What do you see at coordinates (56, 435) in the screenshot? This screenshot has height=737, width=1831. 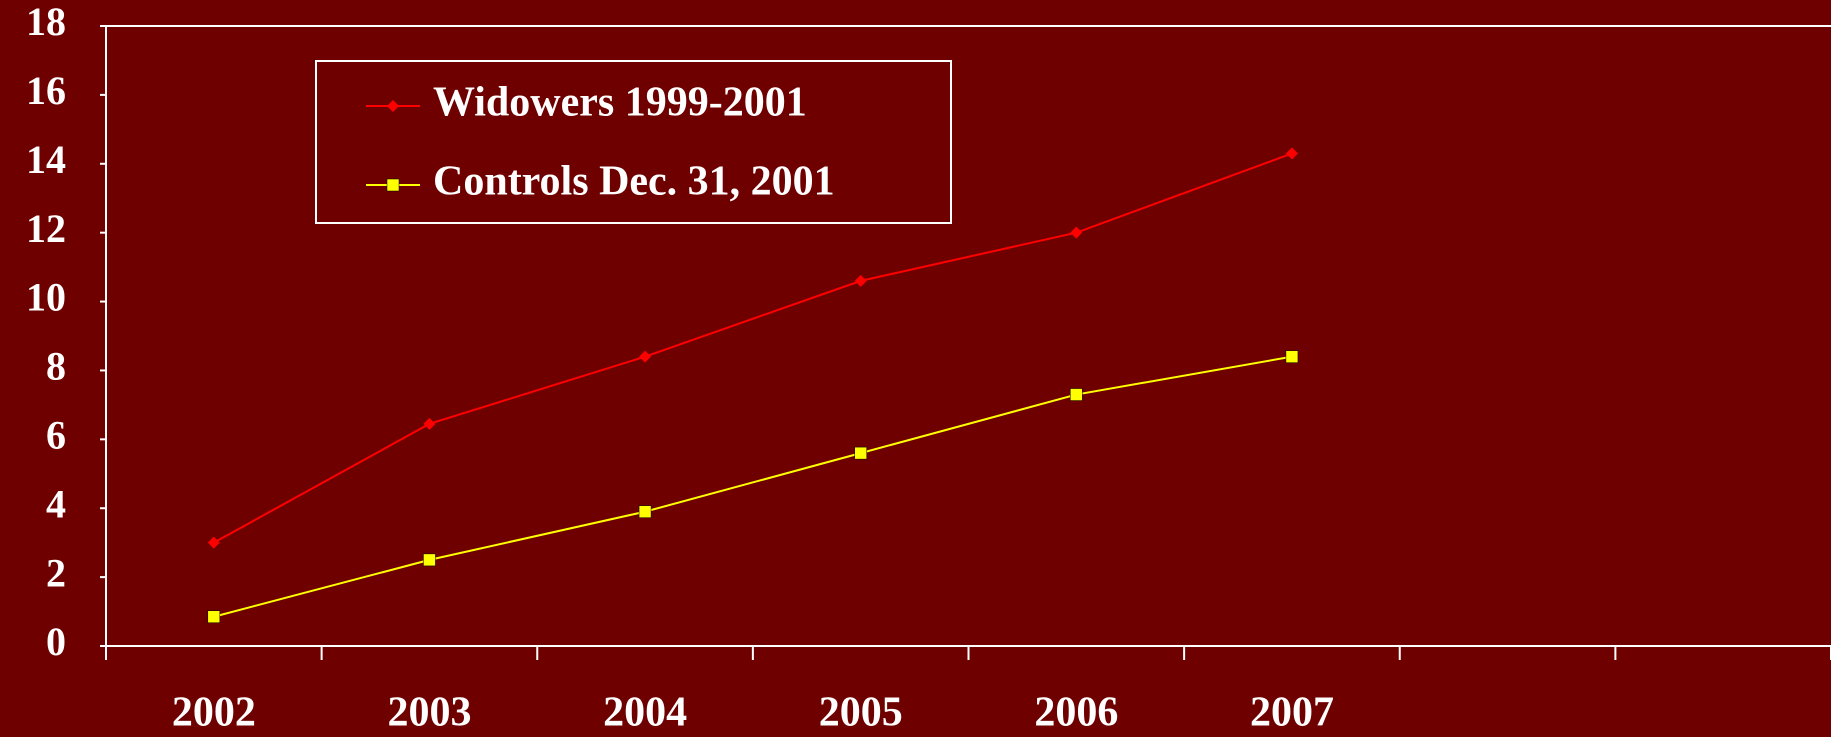 I see `y-tick-label: 6` at bounding box center [56, 435].